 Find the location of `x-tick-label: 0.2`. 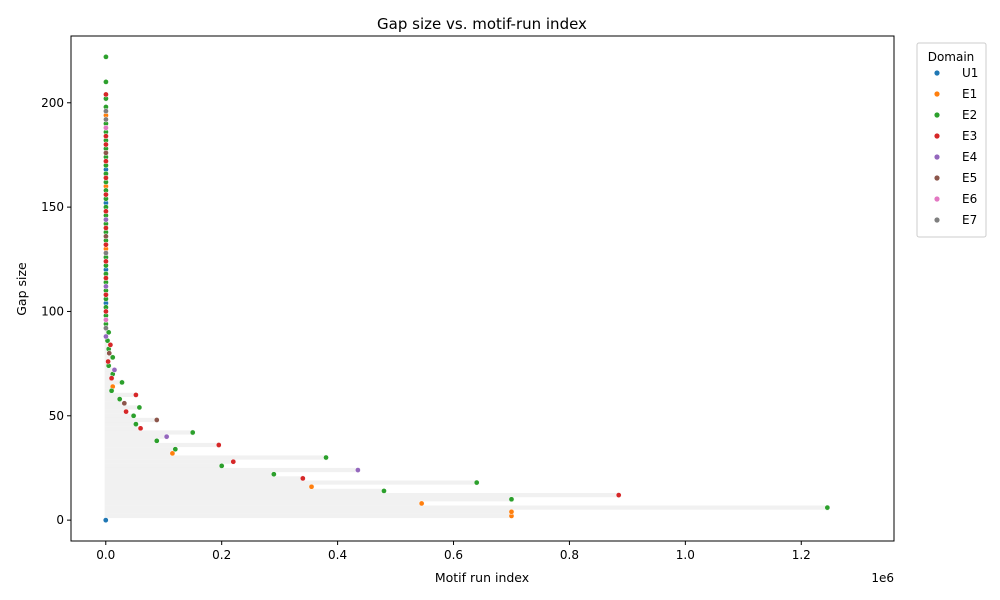

x-tick-label: 0.2 is located at coordinates (221, 555).